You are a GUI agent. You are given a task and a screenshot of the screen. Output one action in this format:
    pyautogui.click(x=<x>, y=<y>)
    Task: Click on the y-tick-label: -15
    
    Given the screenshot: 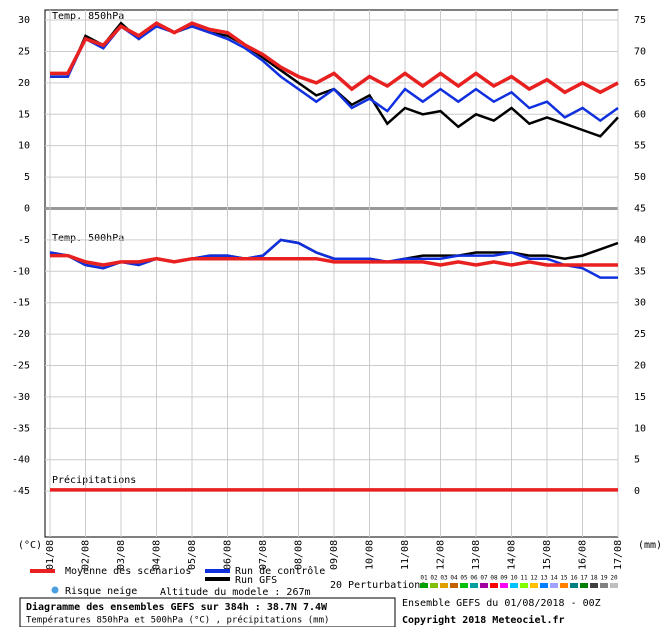 What is the action you would take?
    pyautogui.click(x=21, y=303)
    